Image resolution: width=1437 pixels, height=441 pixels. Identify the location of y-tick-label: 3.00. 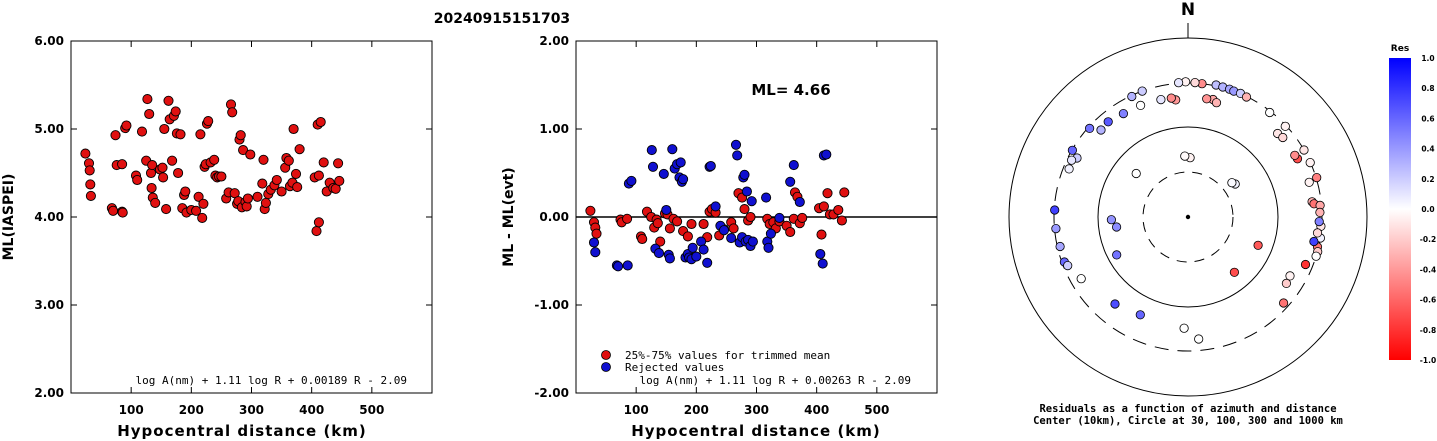
(49, 305).